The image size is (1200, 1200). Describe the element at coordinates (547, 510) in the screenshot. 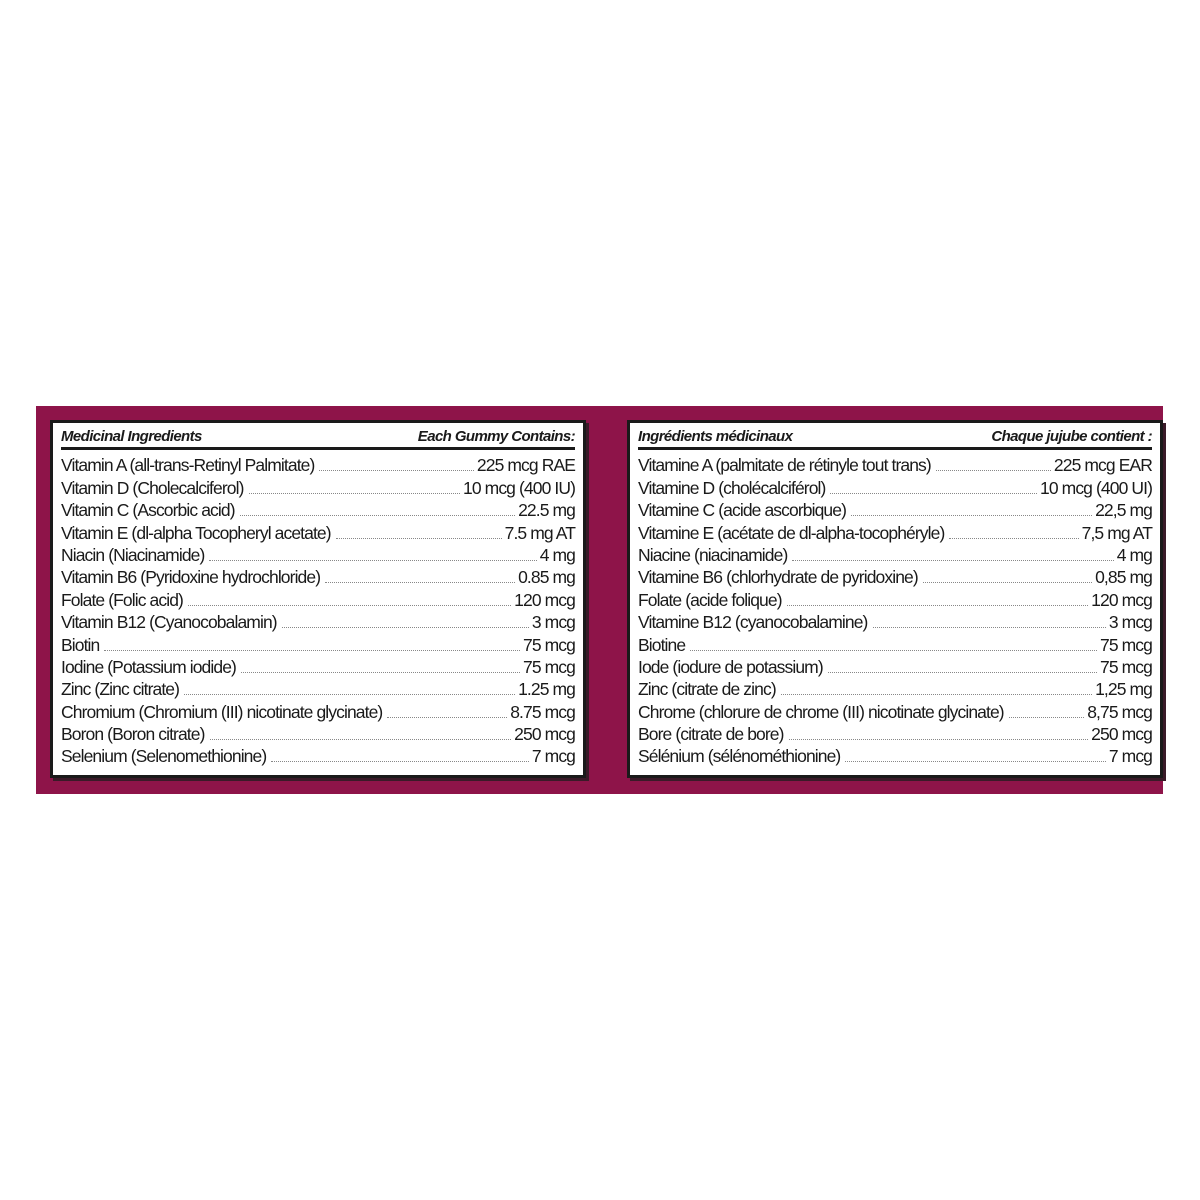

I see `ingredient-amount: 22.5 mg` at that location.